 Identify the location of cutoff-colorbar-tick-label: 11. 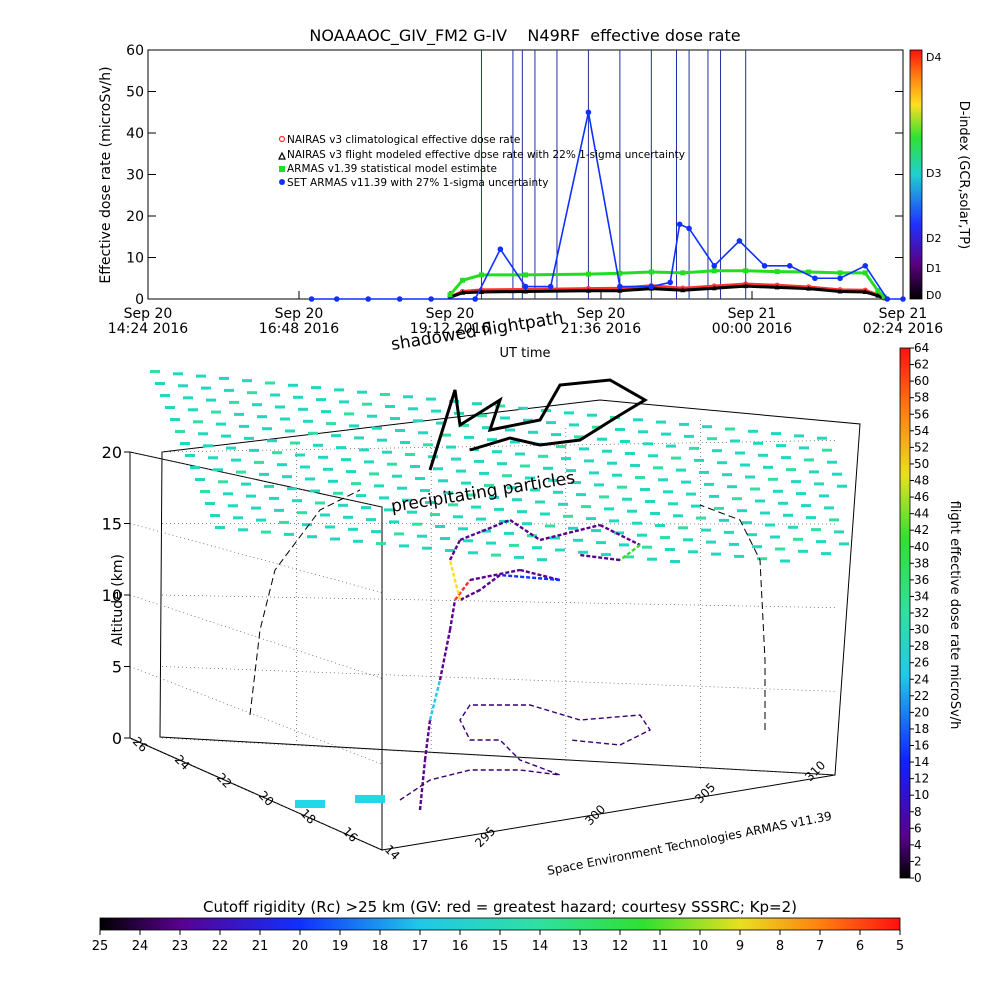
(660, 946).